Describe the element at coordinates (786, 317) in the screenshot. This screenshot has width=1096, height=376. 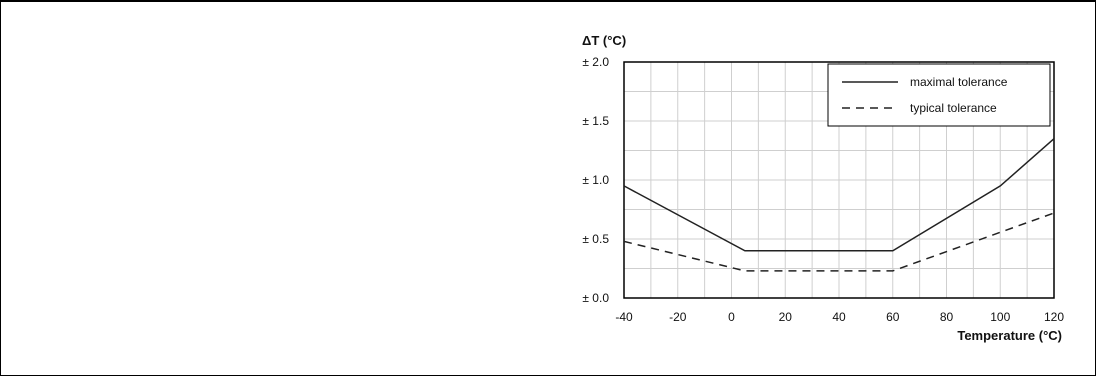
I see `x-tick-label: 20` at that location.